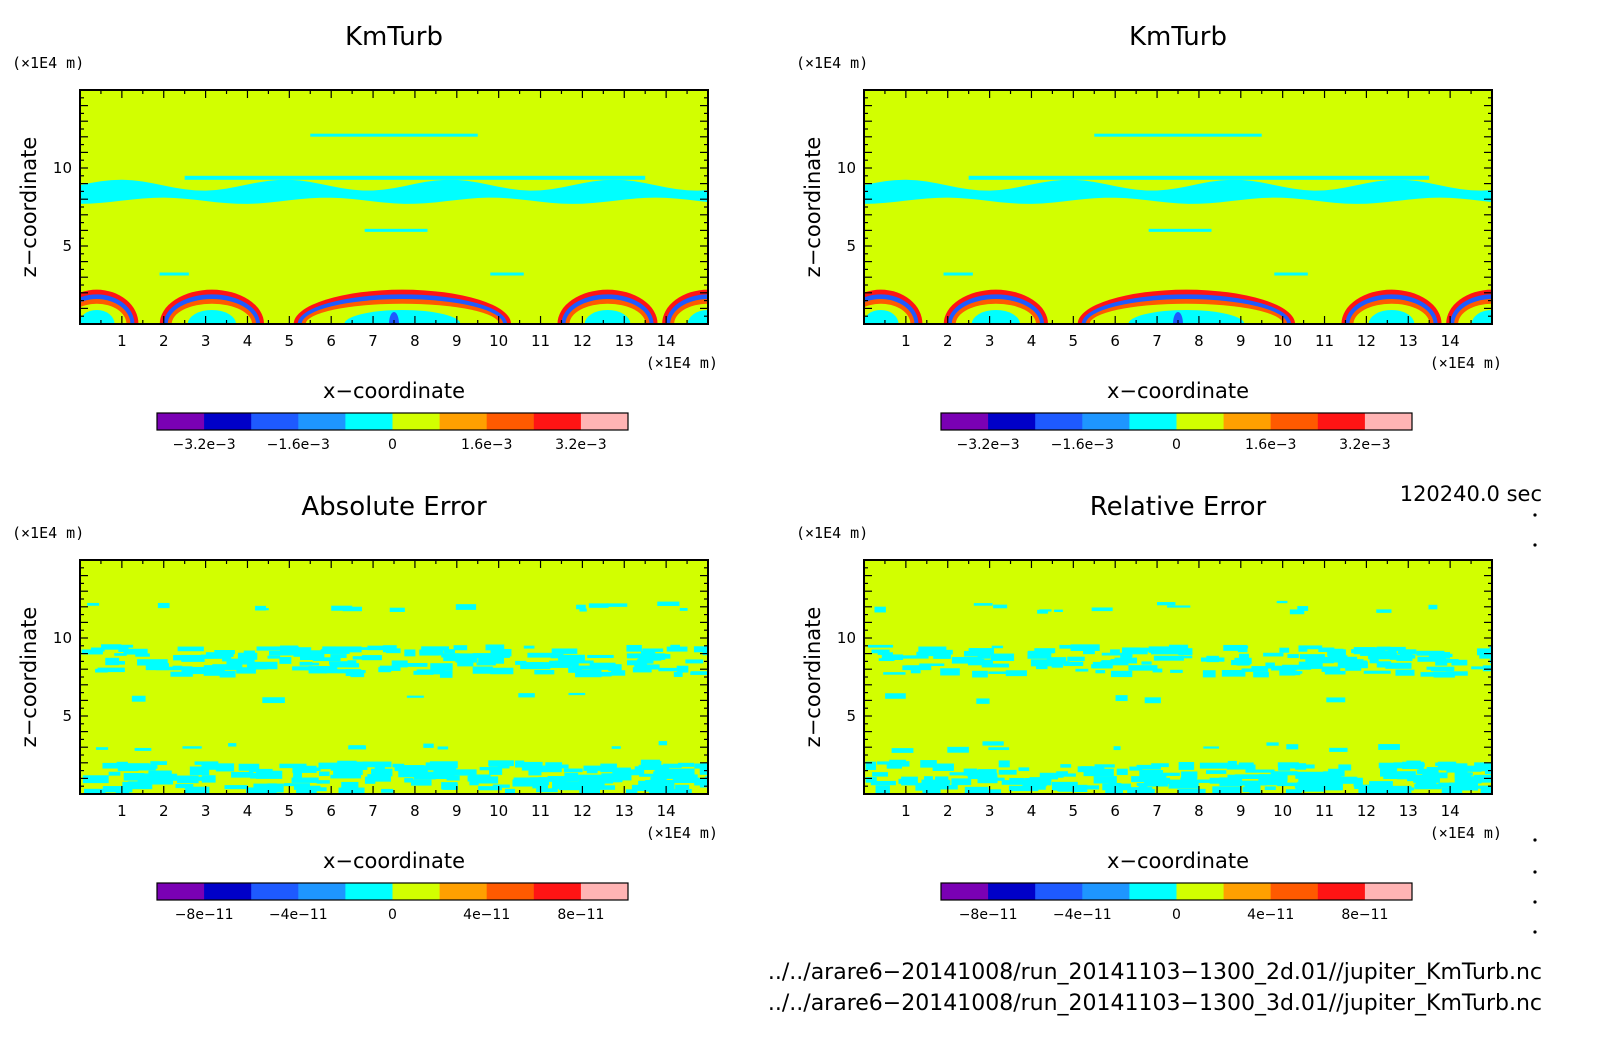 Image resolution: width=1604 pixels, height=1054 pixels. I want to click on y-tick-label: 10, so click(846, 168).